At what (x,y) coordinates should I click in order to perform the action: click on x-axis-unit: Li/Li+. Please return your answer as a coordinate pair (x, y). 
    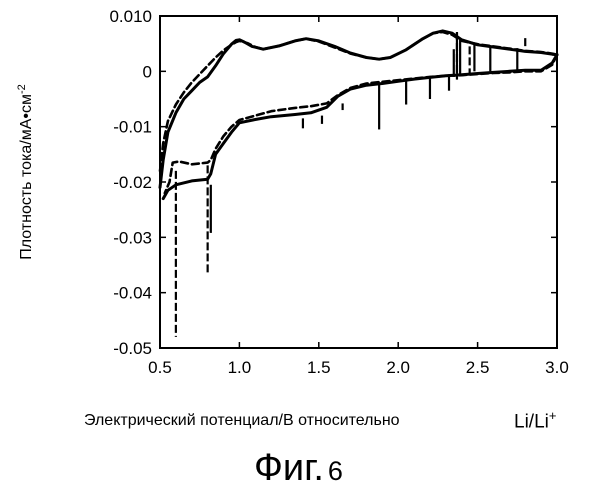
    Looking at the image, I should click on (535, 420).